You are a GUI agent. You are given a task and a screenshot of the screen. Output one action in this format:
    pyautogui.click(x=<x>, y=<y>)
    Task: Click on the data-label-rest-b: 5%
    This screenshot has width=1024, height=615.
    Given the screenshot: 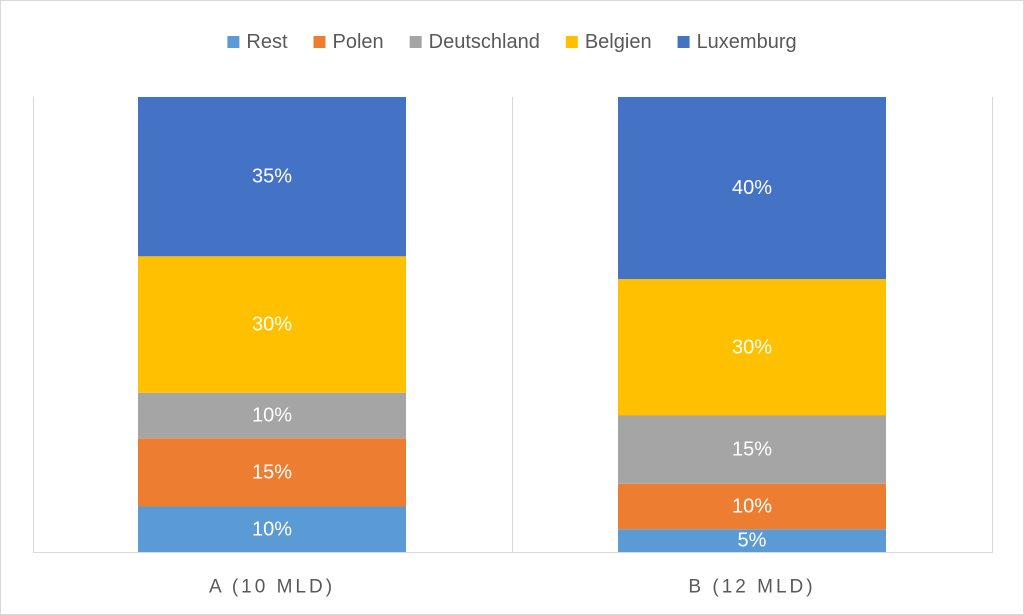 What is the action you would take?
    pyautogui.click(x=752, y=541)
    